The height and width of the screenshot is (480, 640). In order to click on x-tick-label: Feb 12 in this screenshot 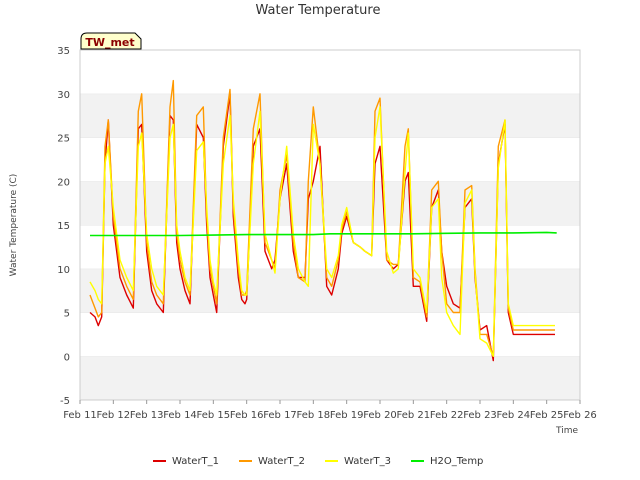, I will do `click(114, 415)`.